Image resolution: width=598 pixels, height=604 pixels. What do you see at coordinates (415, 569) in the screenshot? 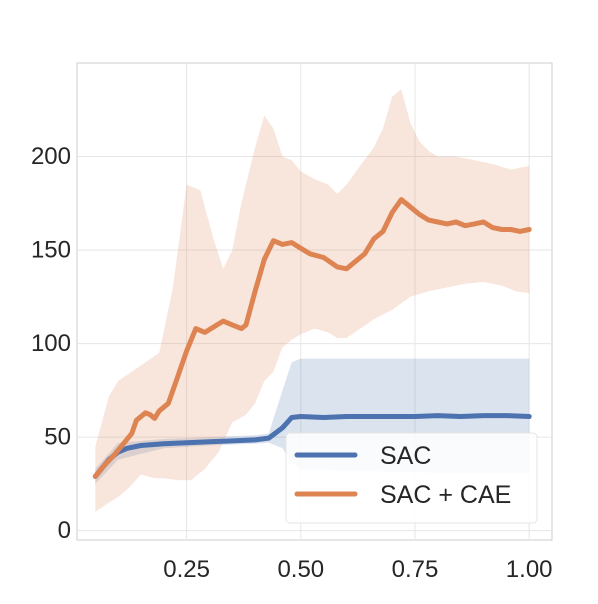
I see `x-tick-label-2: 0.75` at bounding box center [415, 569].